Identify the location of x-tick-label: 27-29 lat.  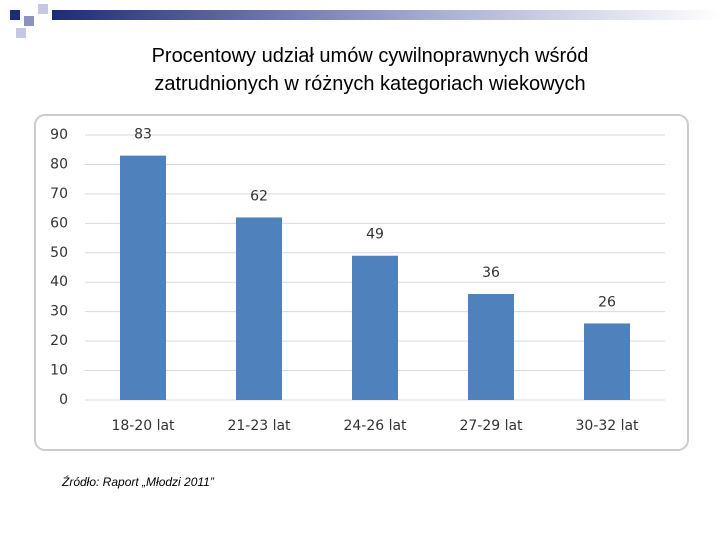
(491, 426).